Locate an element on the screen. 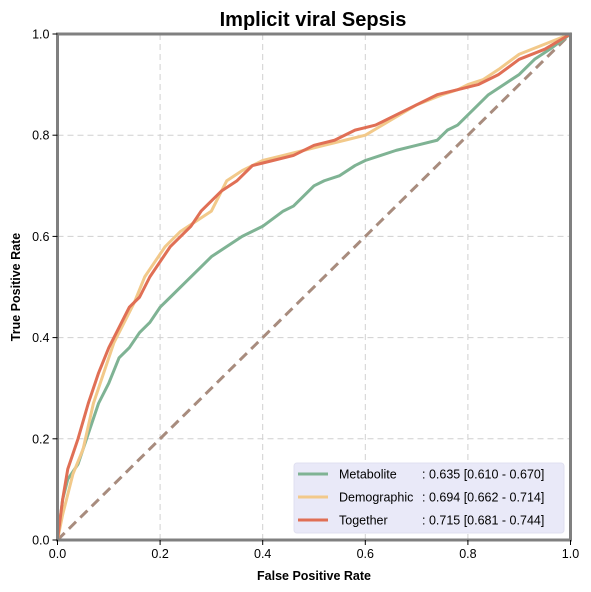 Image resolution: width=591 pixels, height=592 pixels. y-tick-label: 1.0 is located at coordinates (40, 35).